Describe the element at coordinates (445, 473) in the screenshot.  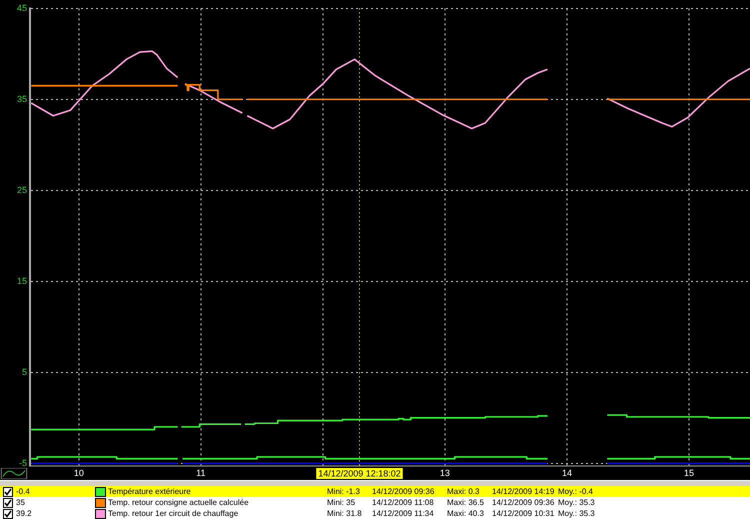
I see `x-tick-label: 13` at that location.